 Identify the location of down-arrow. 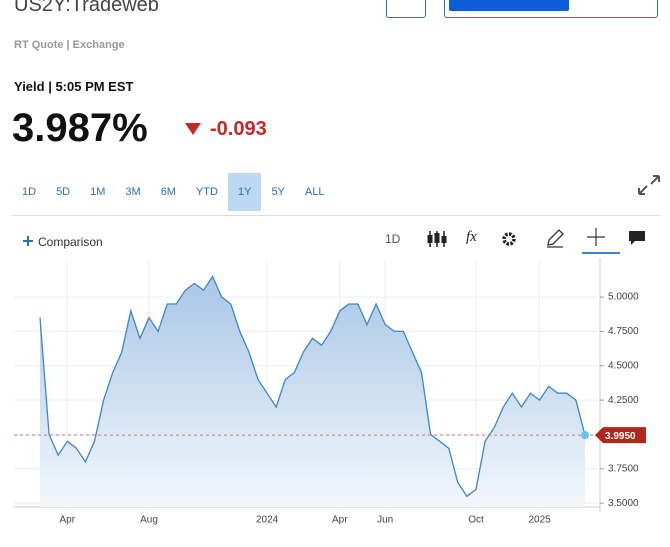
(193, 129).